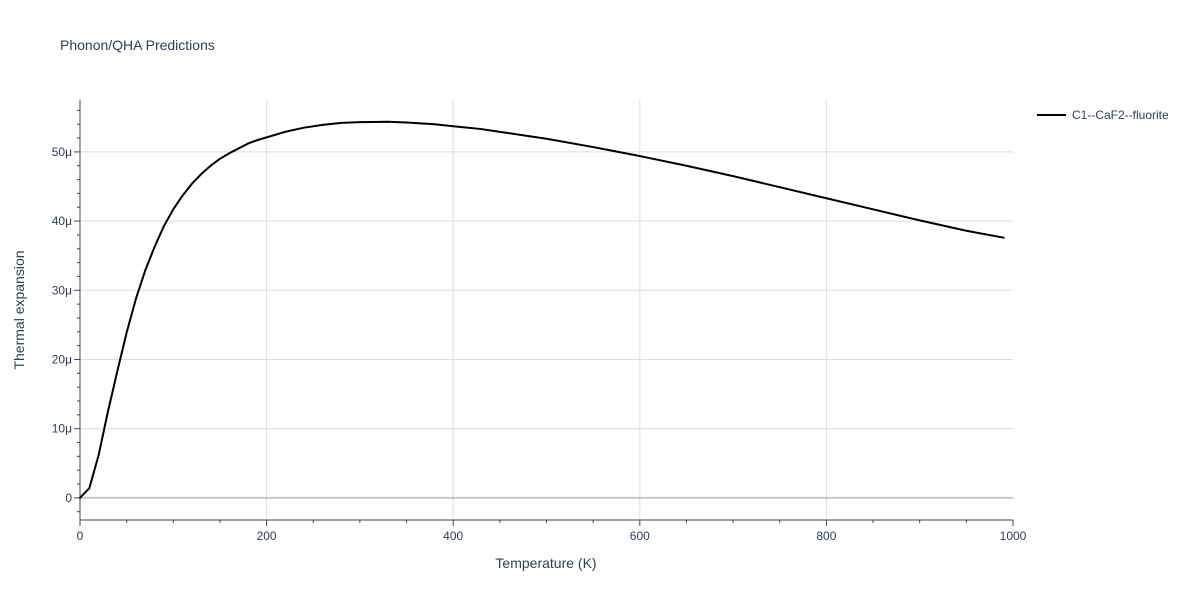 The height and width of the screenshot is (600, 1200). I want to click on x-tick-label: 800, so click(826, 536).